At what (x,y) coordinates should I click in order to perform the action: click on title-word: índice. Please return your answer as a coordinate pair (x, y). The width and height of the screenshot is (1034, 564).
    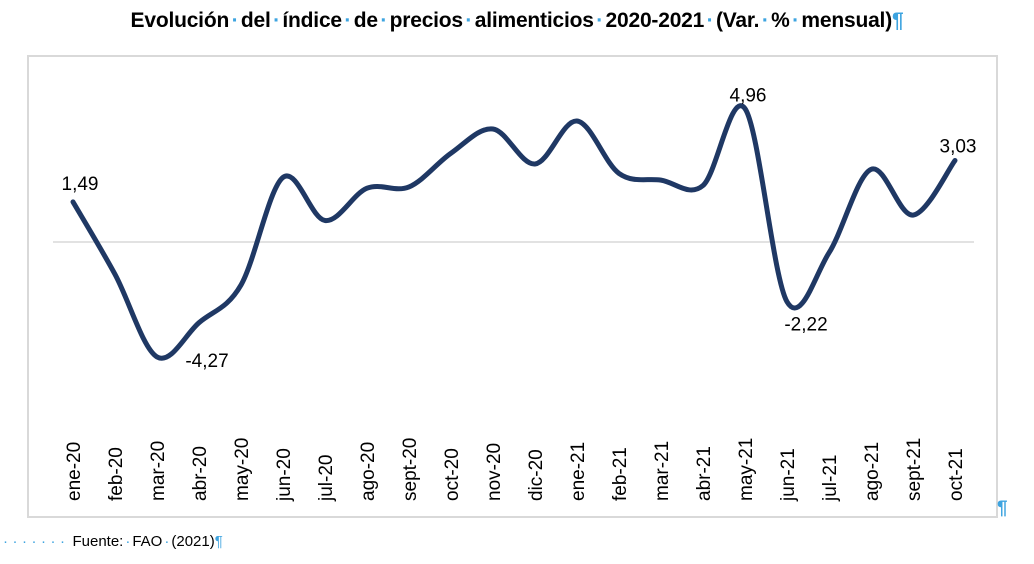
    Looking at the image, I should click on (312, 20).